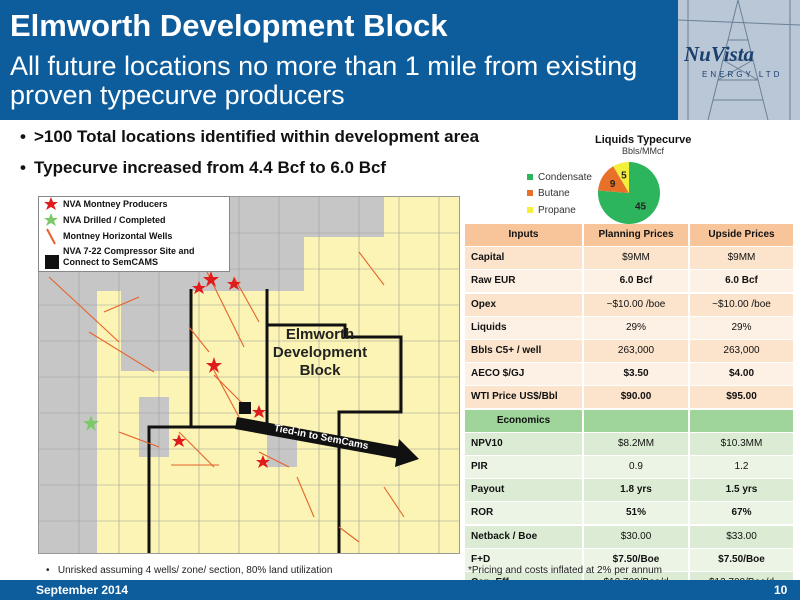 The width and height of the screenshot is (800, 600). I want to click on table-row: ROR 51% 67%, so click(629, 513).